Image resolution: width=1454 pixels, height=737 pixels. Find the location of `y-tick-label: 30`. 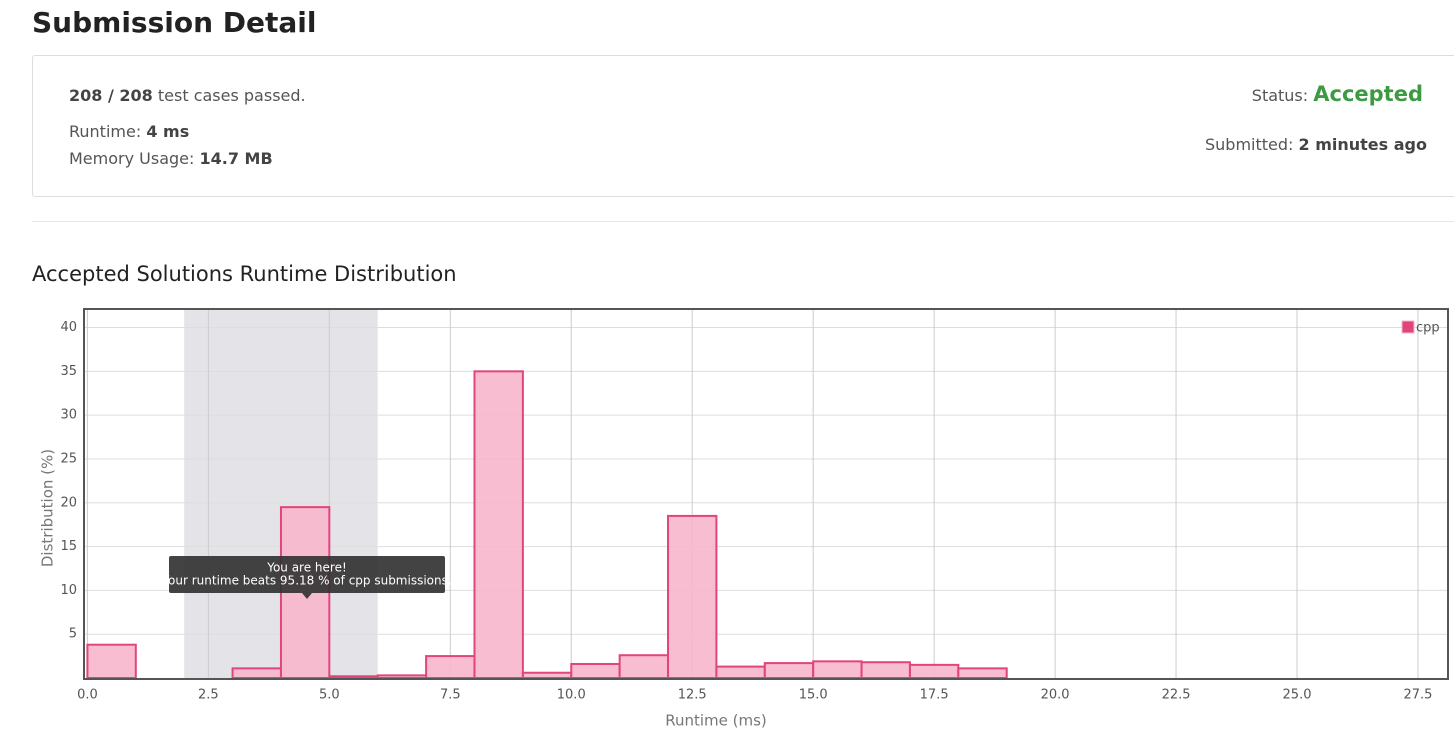

y-tick-label: 30 is located at coordinates (68, 415).